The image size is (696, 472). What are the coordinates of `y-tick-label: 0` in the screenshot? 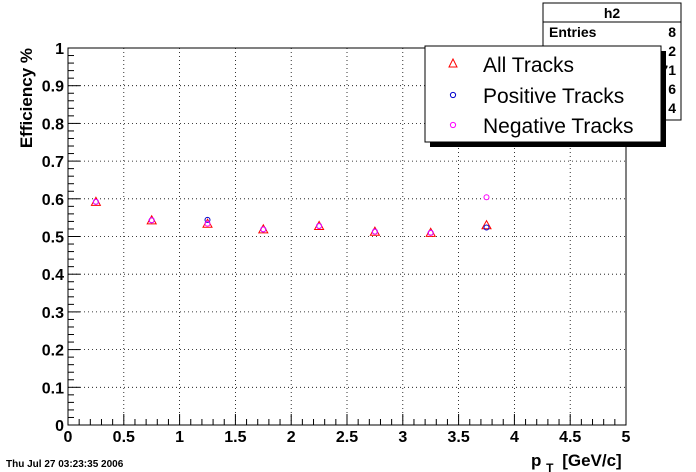 It's located at (59, 426).